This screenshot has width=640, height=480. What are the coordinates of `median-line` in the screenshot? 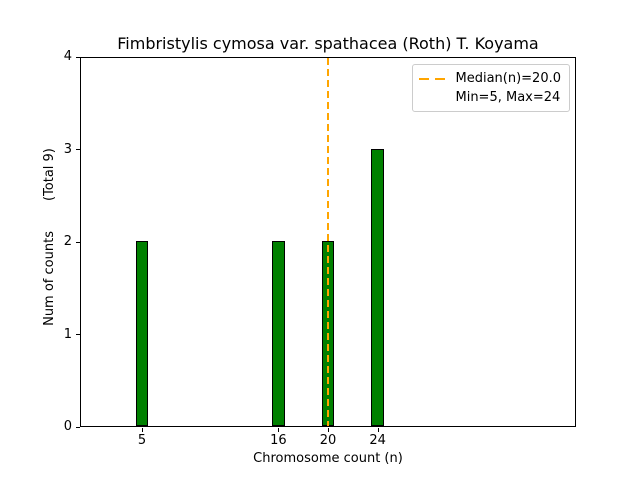 It's located at (328, 242).